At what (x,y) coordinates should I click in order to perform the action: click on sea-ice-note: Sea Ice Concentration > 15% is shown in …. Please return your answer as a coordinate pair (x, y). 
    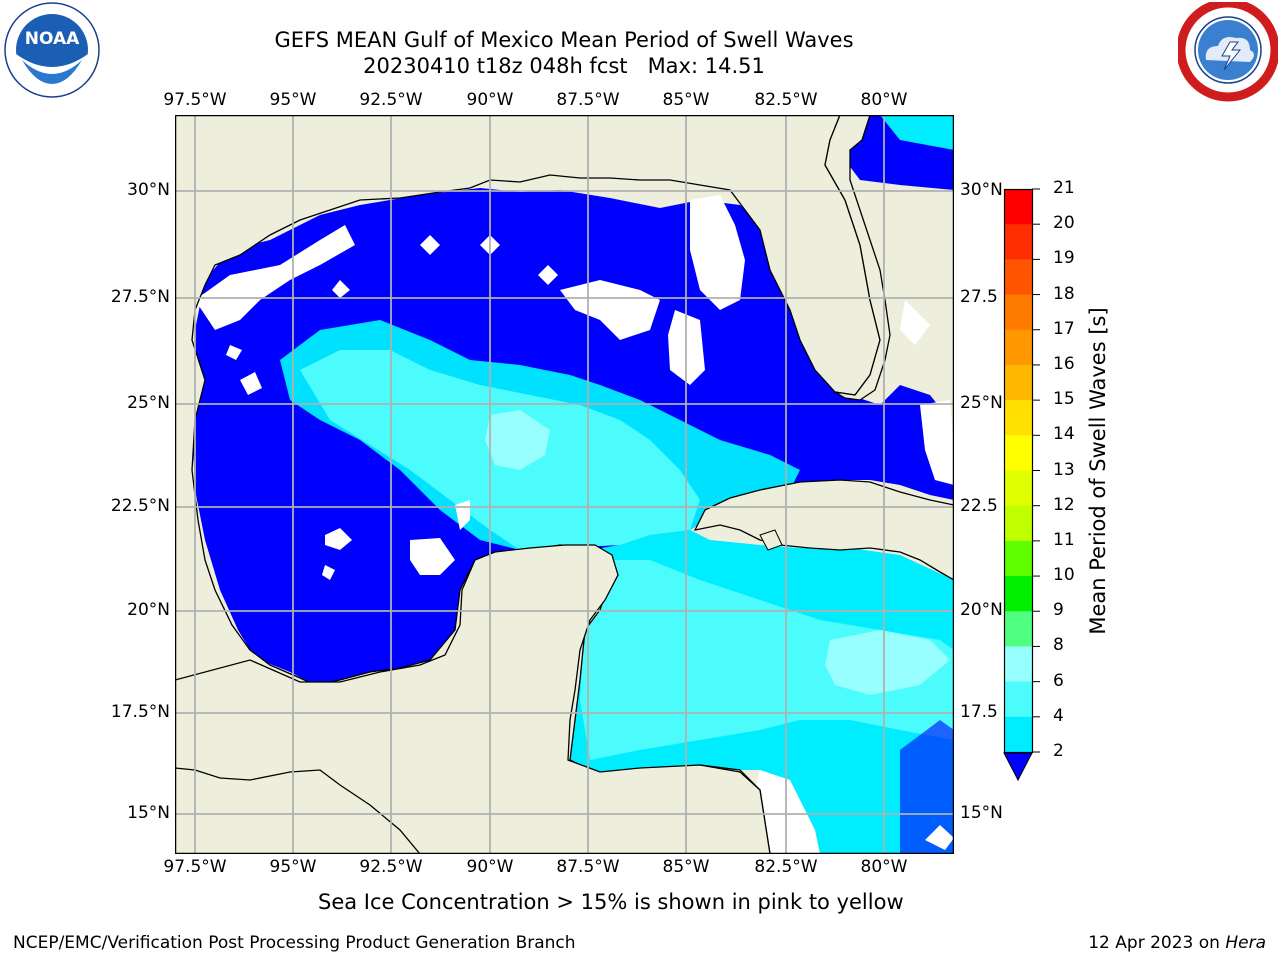
    Looking at the image, I should click on (611, 902).